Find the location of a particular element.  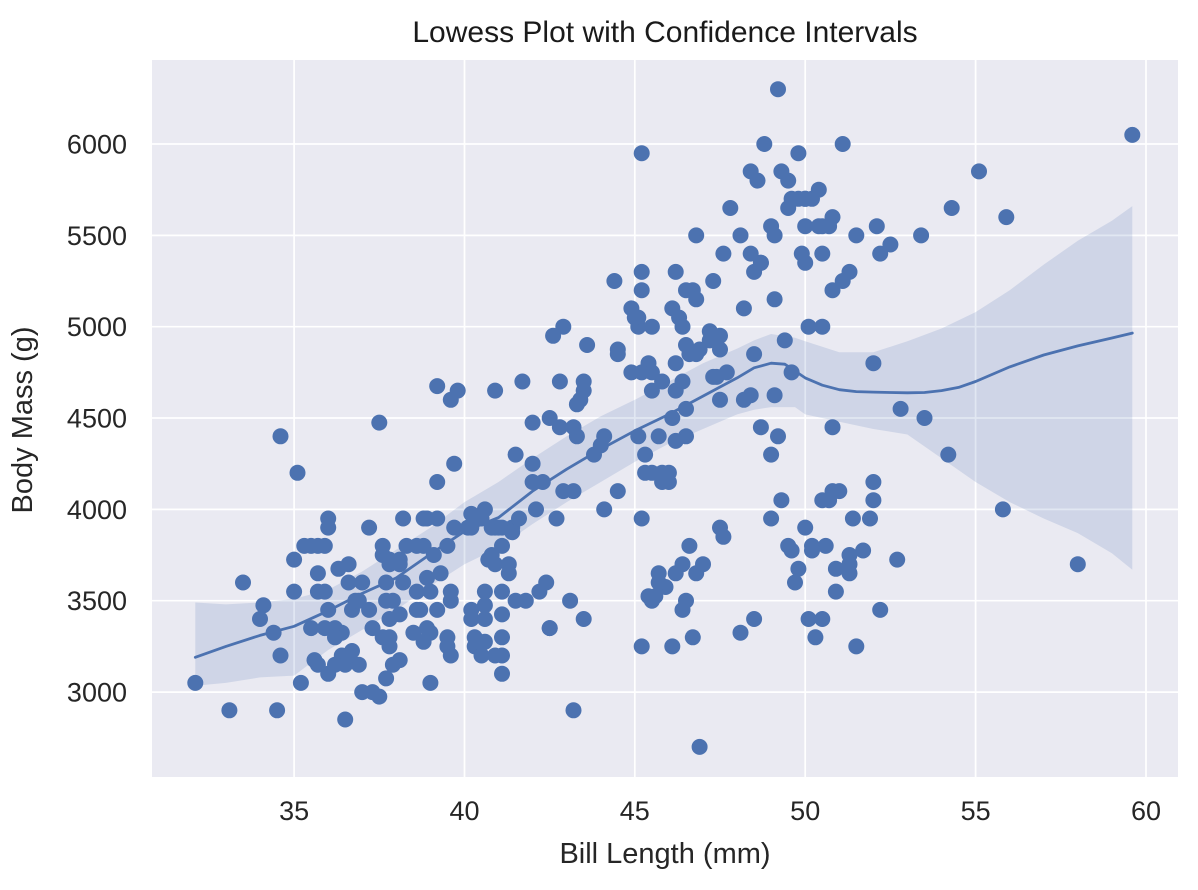

x-tick-label: 45 is located at coordinates (635, 811).